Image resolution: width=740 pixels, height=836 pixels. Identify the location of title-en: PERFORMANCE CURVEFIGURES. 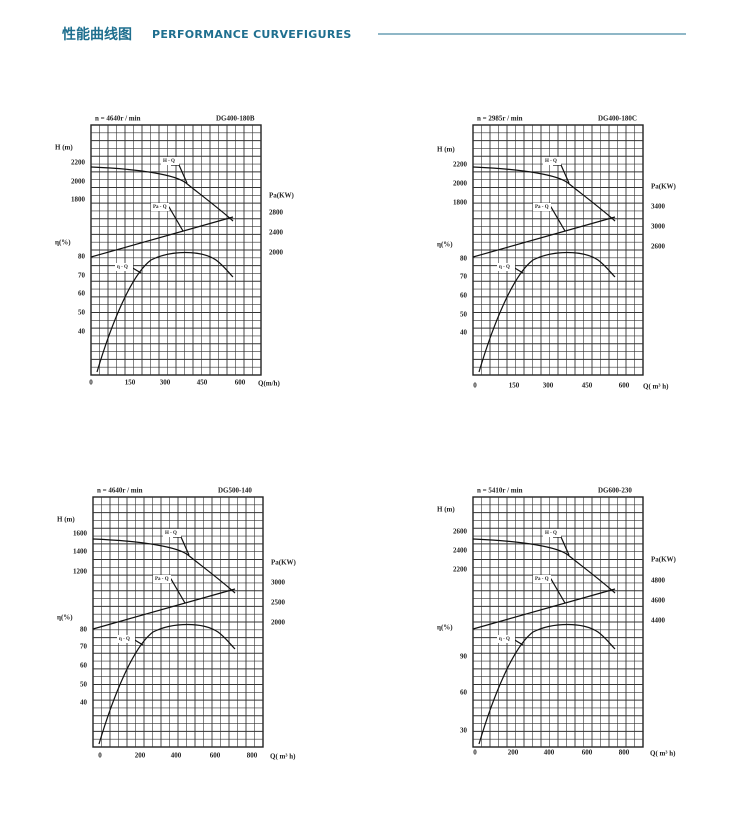
(252, 34).